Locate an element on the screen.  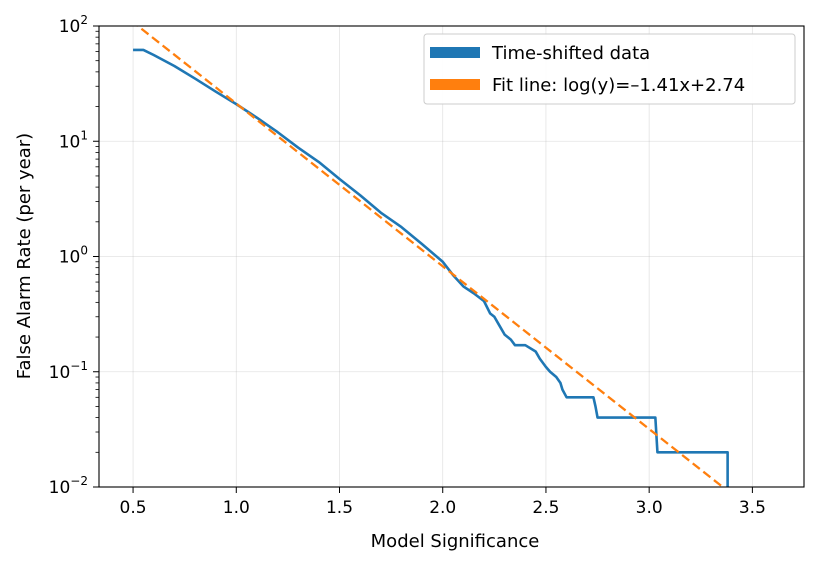
legend-label-fit-line: Fit line: log(y)=–1.41x+2.74 is located at coordinates (618, 85).